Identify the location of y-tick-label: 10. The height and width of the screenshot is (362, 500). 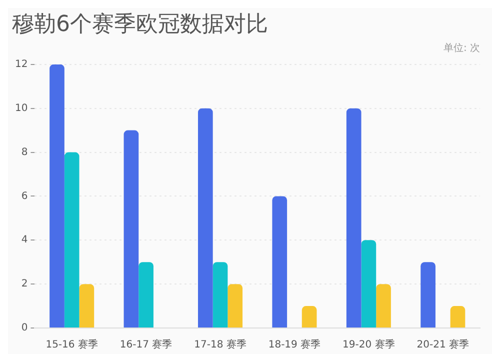
(21, 108).